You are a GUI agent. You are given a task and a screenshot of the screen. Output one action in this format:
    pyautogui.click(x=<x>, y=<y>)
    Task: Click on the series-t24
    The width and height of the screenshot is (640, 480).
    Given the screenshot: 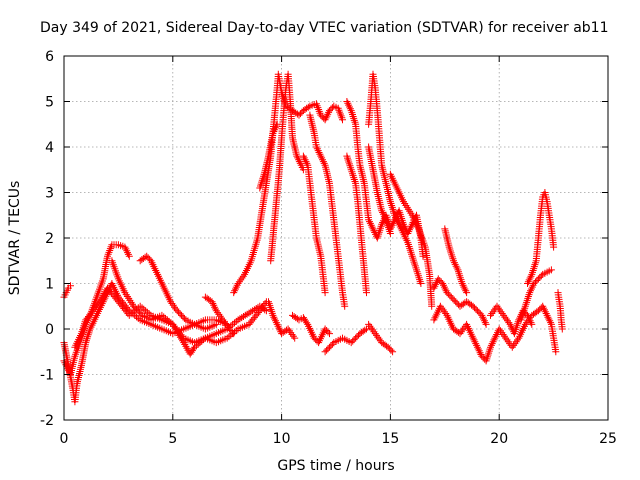 What is the action you would take?
    pyautogui.click(x=560, y=311)
    